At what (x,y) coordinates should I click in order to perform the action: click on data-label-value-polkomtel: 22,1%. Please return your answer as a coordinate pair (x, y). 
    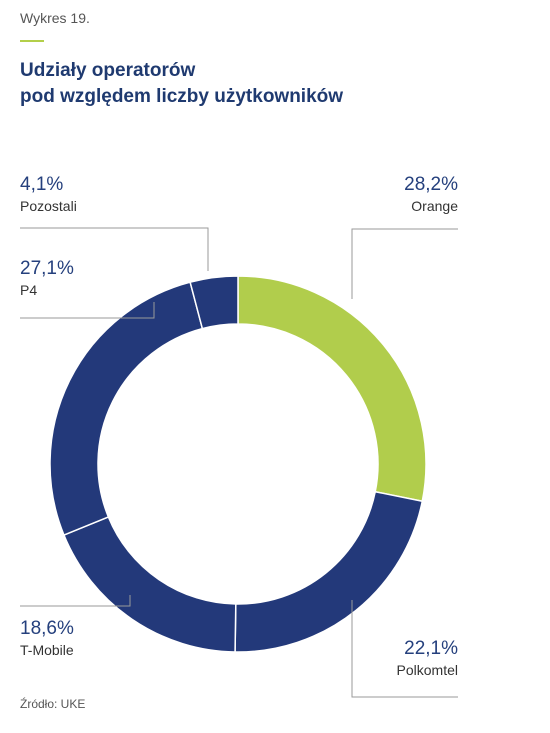
    Looking at the image, I should click on (431, 648).